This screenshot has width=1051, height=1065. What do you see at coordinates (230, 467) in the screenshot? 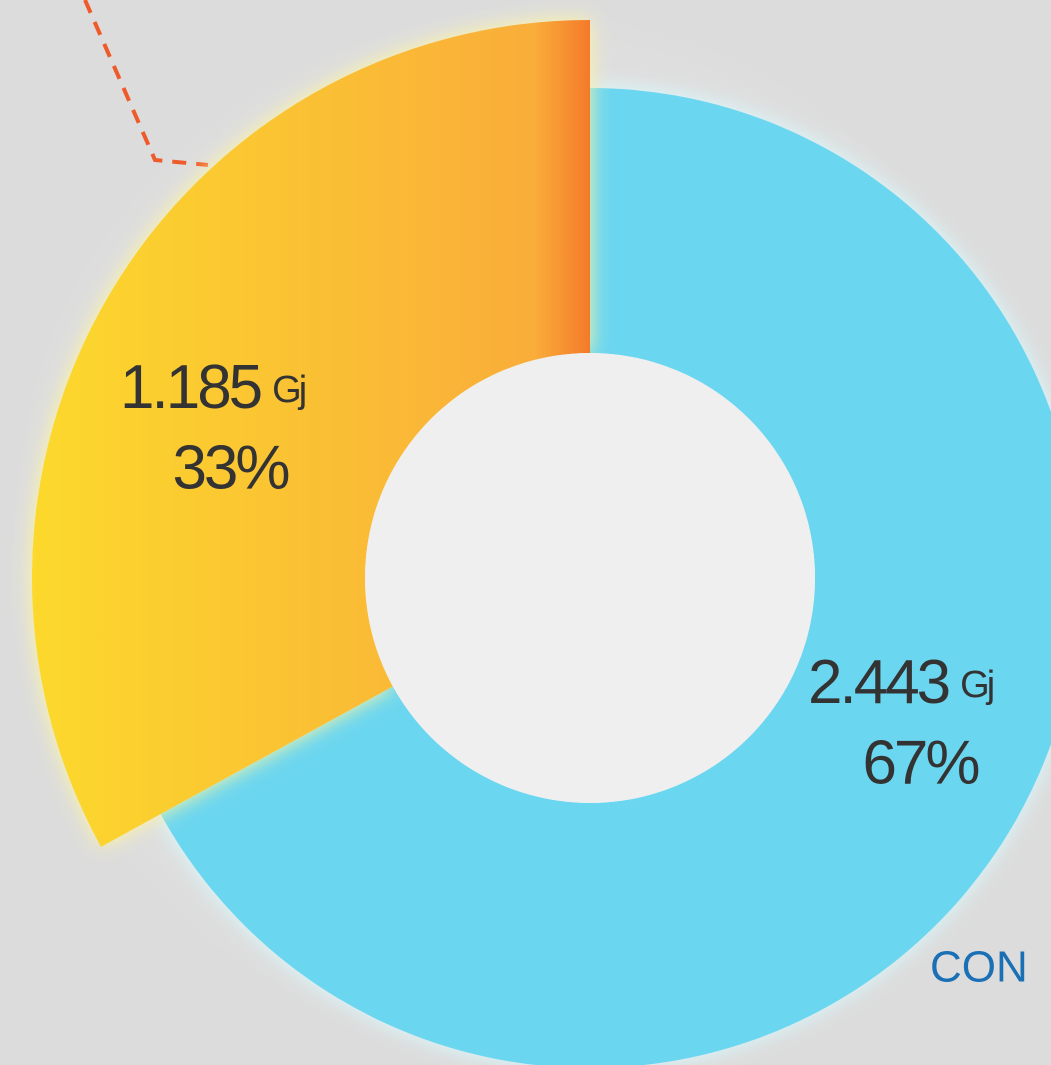
I see `value-label: 33%` at bounding box center [230, 467].